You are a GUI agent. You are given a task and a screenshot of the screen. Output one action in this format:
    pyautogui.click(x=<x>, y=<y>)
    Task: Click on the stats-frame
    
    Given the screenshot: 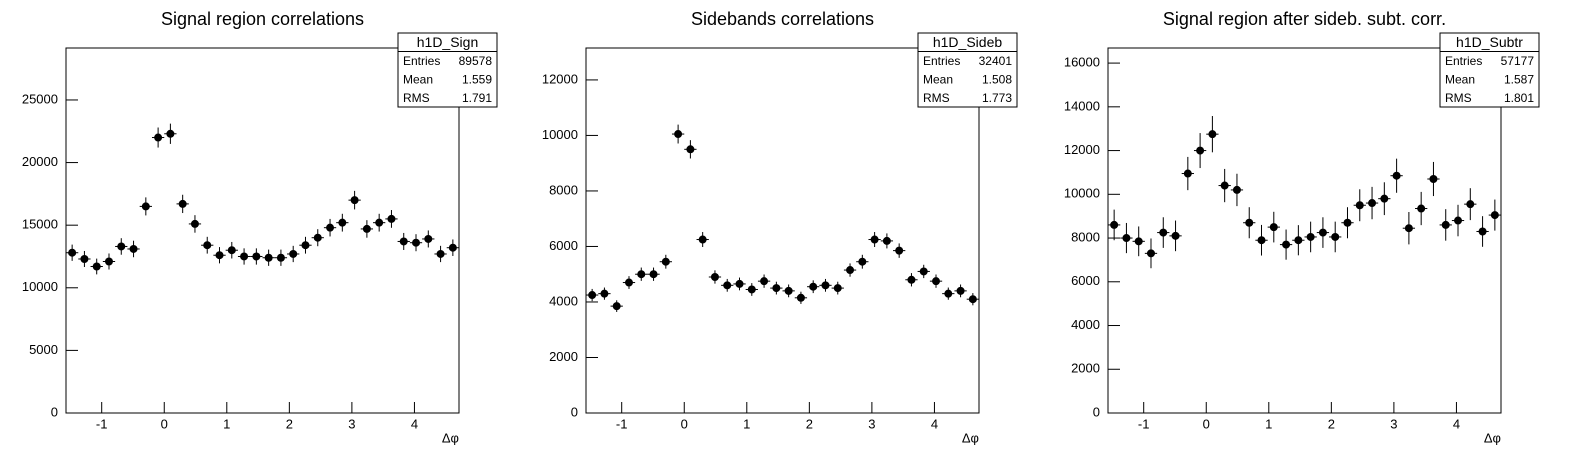 What is the action you would take?
    pyautogui.click(x=967, y=70)
    